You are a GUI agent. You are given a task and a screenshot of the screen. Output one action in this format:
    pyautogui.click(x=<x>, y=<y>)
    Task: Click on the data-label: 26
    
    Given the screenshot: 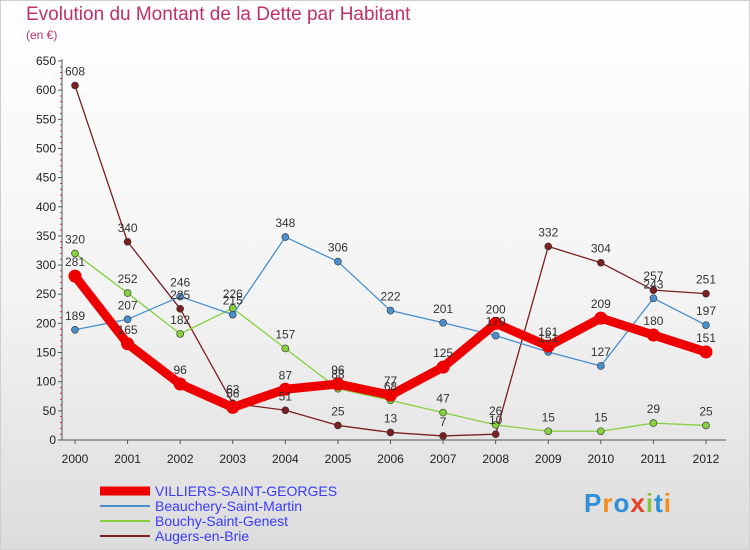 What is the action you would take?
    pyautogui.click(x=496, y=411)
    